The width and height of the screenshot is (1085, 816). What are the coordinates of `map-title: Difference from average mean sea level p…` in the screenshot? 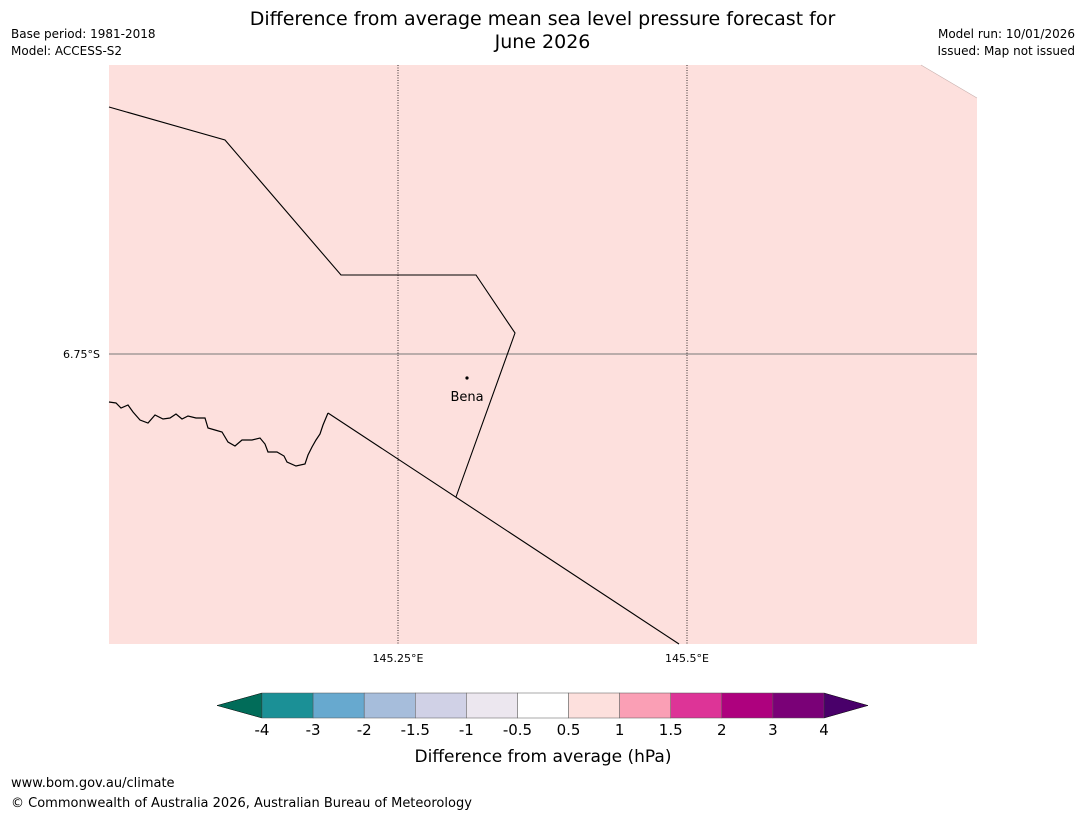 It's located at (542, 31).